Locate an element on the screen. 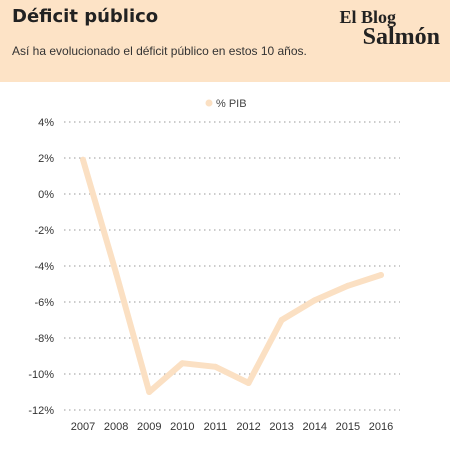  x-tick-label: 2007 is located at coordinates (83, 427).